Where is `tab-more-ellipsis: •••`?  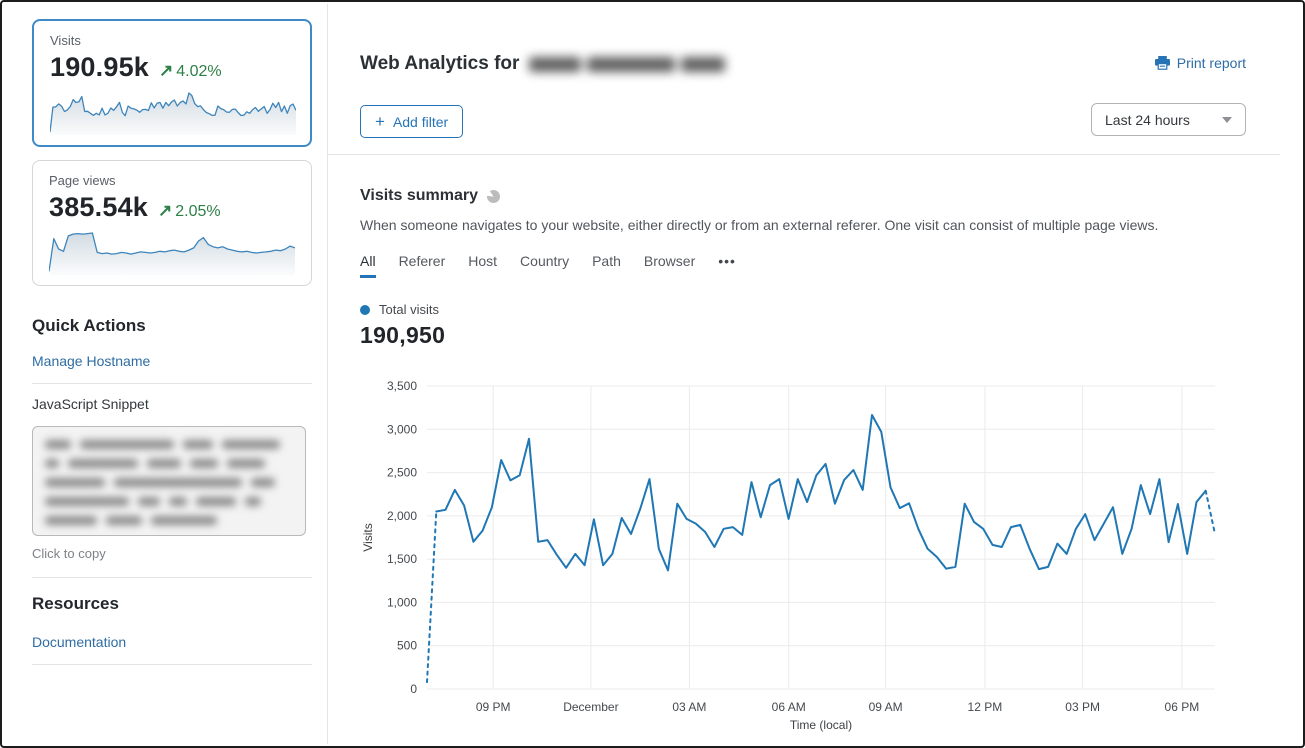 tab-more-ellipsis: ••• is located at coordinates (727, 261).